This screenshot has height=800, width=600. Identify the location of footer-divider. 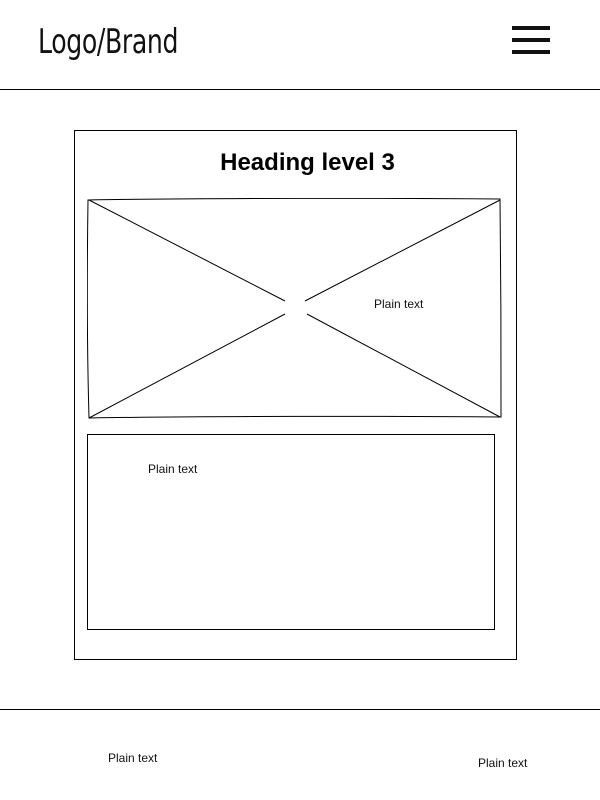
(300, 709).